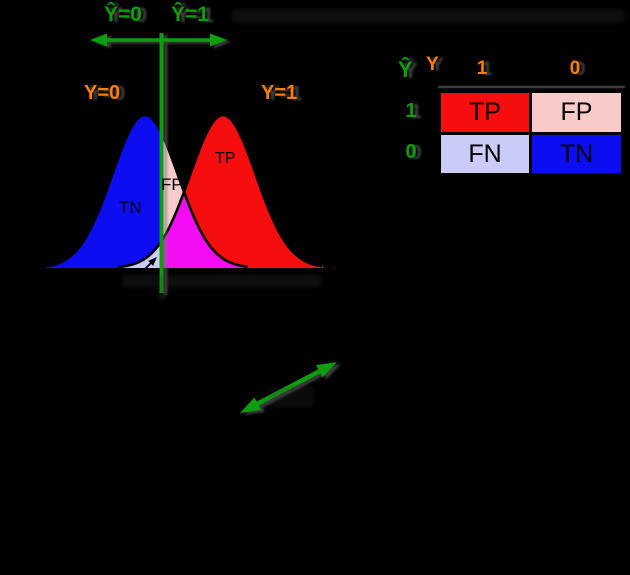 The image size is (630, 575). I want to click on tp-region-label: TP, so click(225, 158).